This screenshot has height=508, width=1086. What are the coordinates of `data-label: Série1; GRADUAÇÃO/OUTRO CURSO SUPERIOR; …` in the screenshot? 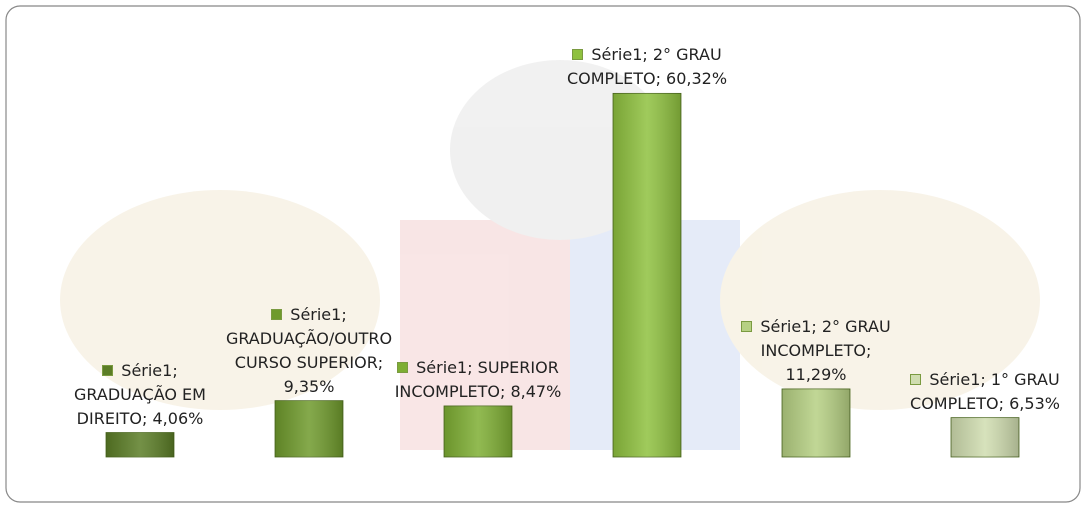 It's located at (309, 351).